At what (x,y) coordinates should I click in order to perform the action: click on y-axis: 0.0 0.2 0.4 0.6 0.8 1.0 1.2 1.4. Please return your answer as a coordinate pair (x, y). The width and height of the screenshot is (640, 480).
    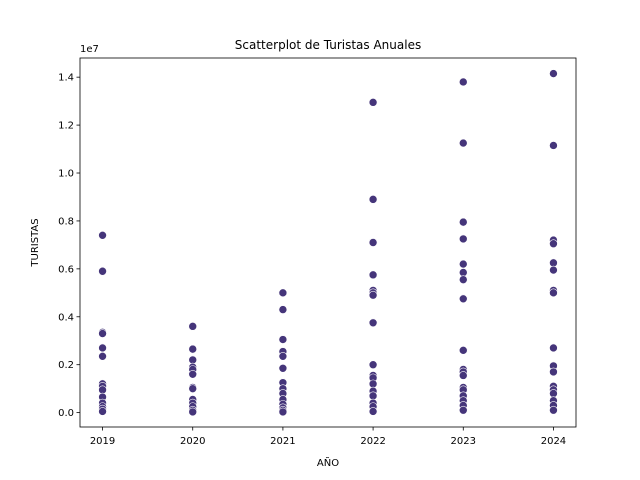
    Looking at the image, I should click on (69, 246).